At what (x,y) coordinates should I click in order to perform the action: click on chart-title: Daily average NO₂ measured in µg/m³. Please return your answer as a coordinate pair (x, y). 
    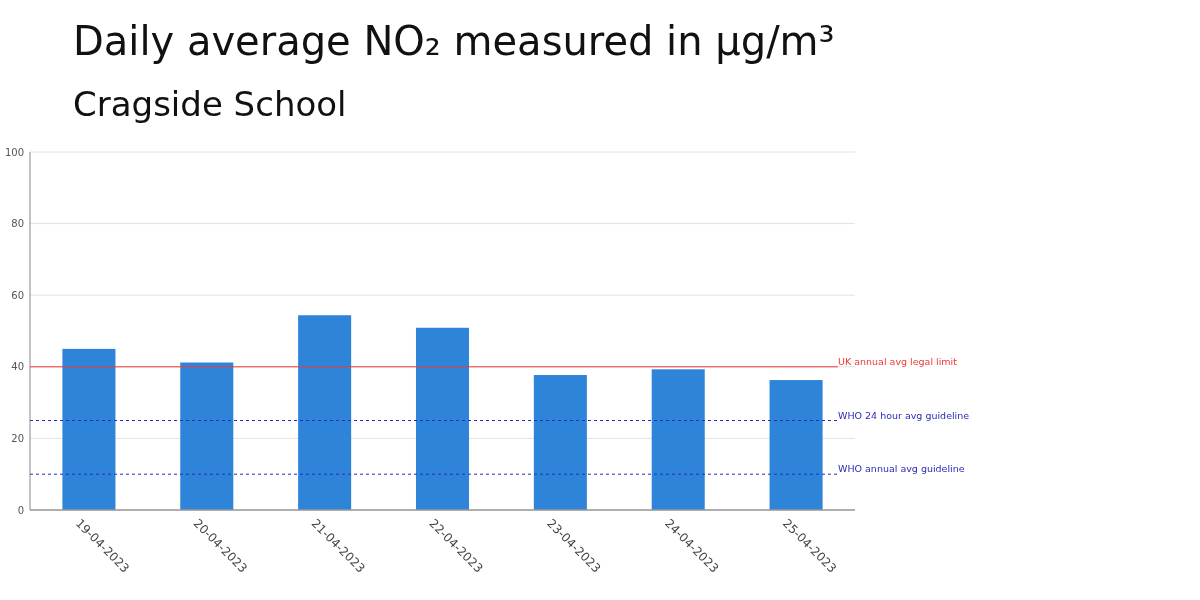
    Looking at the image, I should click on (454, 41).